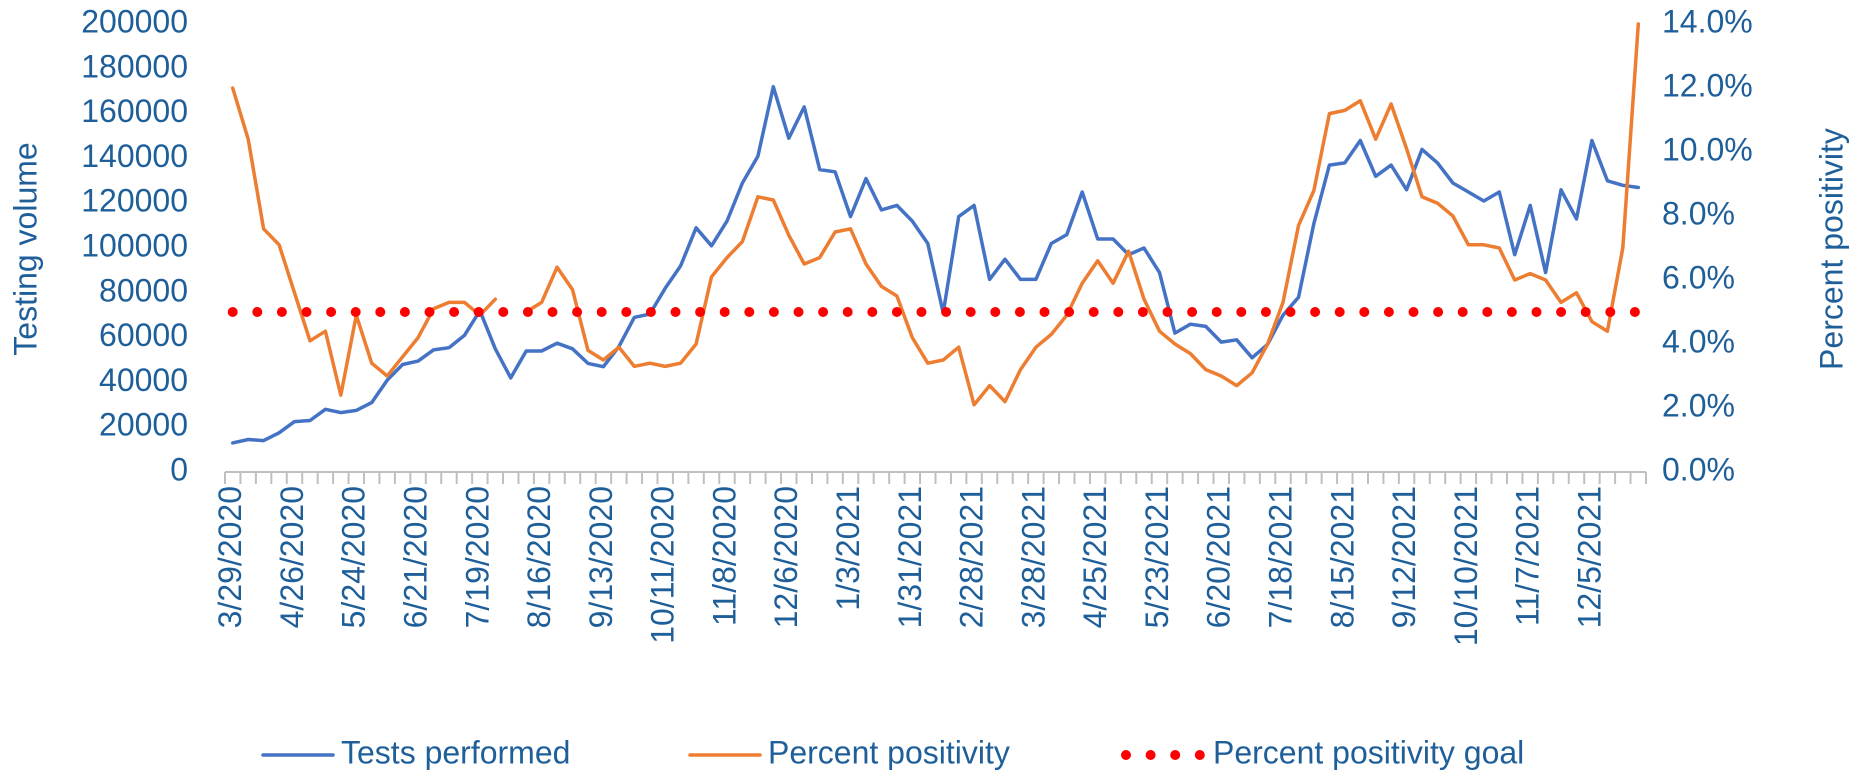  I want to click on y-axis-title: Testing volume, so click(25, 248).